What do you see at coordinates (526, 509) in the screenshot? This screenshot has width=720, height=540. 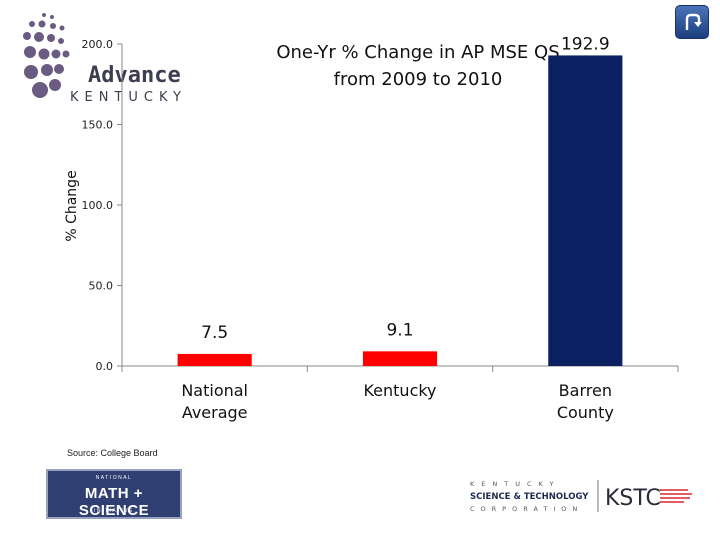 I see `kstc-line3: CORPORATION` at bounding box center [526, 509].